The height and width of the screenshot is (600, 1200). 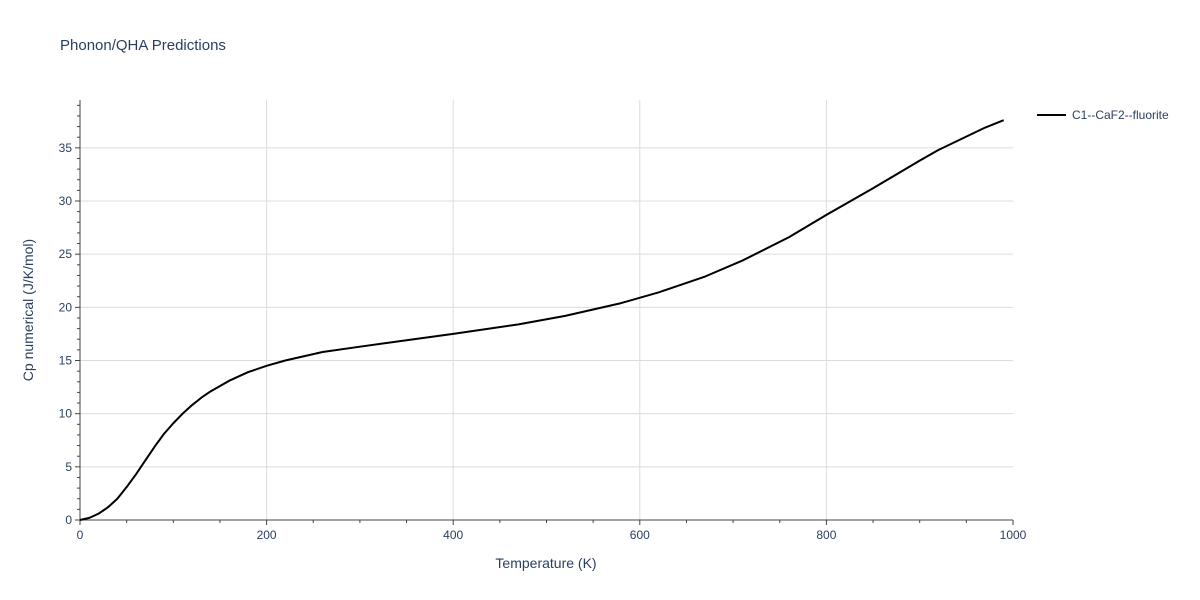 I want to click on x-tick-label: 0, so click(x=80, y=535).